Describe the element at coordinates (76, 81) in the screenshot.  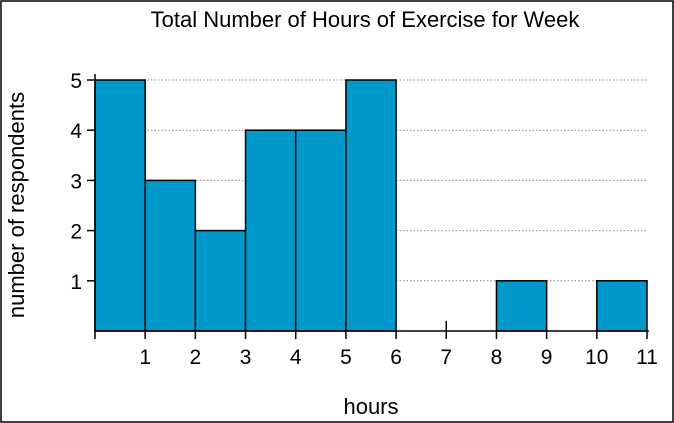
I see `y-tick-label-5: 5` at that location.